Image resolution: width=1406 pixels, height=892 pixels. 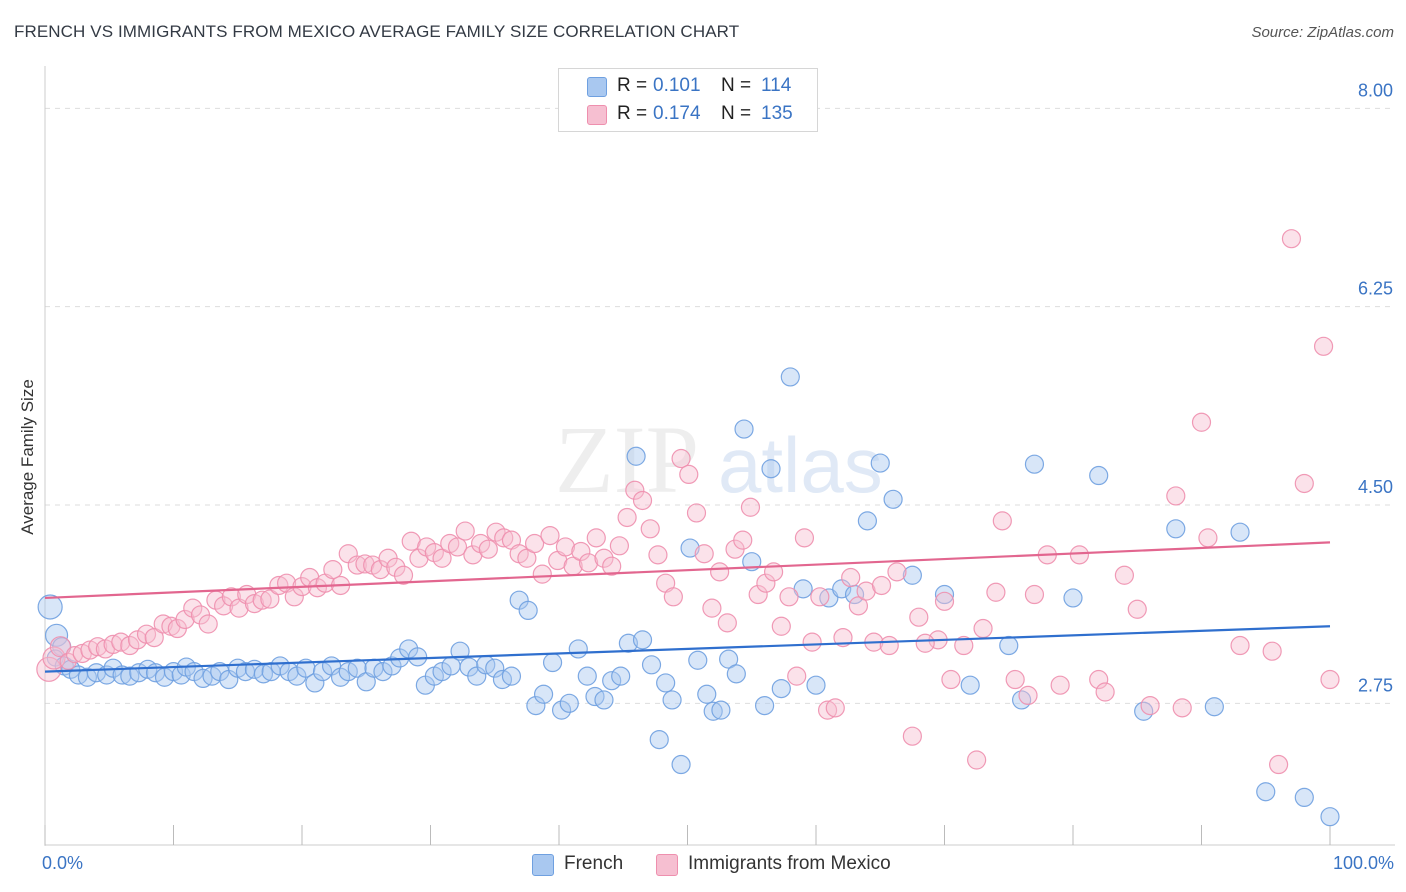 What do you see at coordinates (632, 85) in the screenshot?
I see `r-label: R =` at bounding box center [632, 85].